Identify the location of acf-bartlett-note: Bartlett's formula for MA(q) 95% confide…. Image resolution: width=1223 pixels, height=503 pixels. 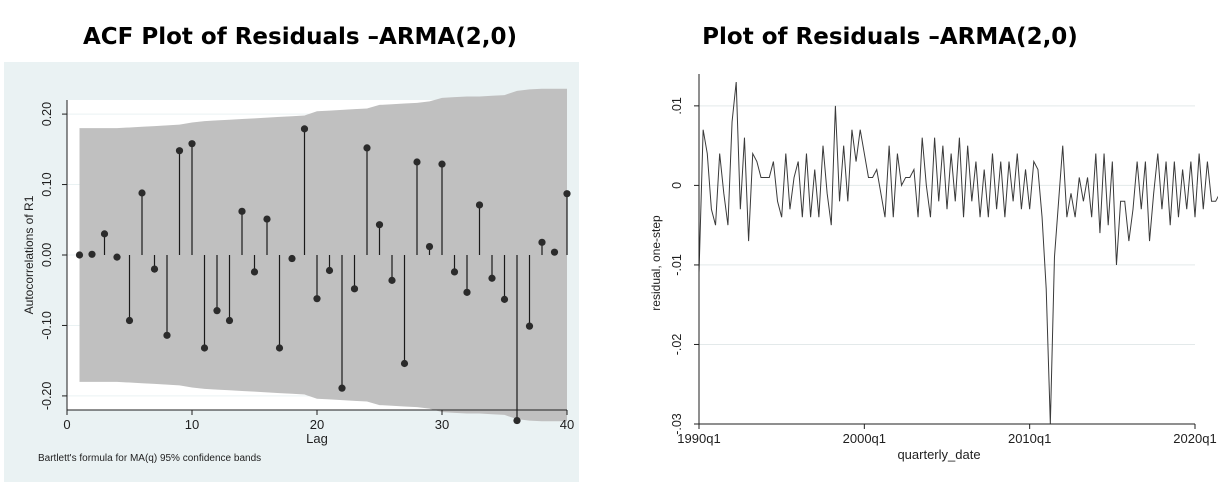
(149, 458).